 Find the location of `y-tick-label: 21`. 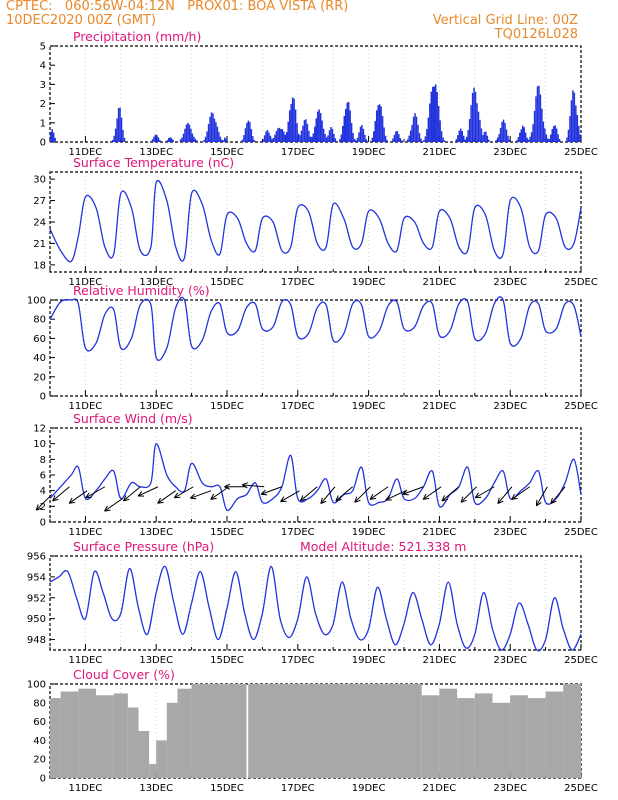

y-tick-label: 21 is located at coordinates (39, 244).